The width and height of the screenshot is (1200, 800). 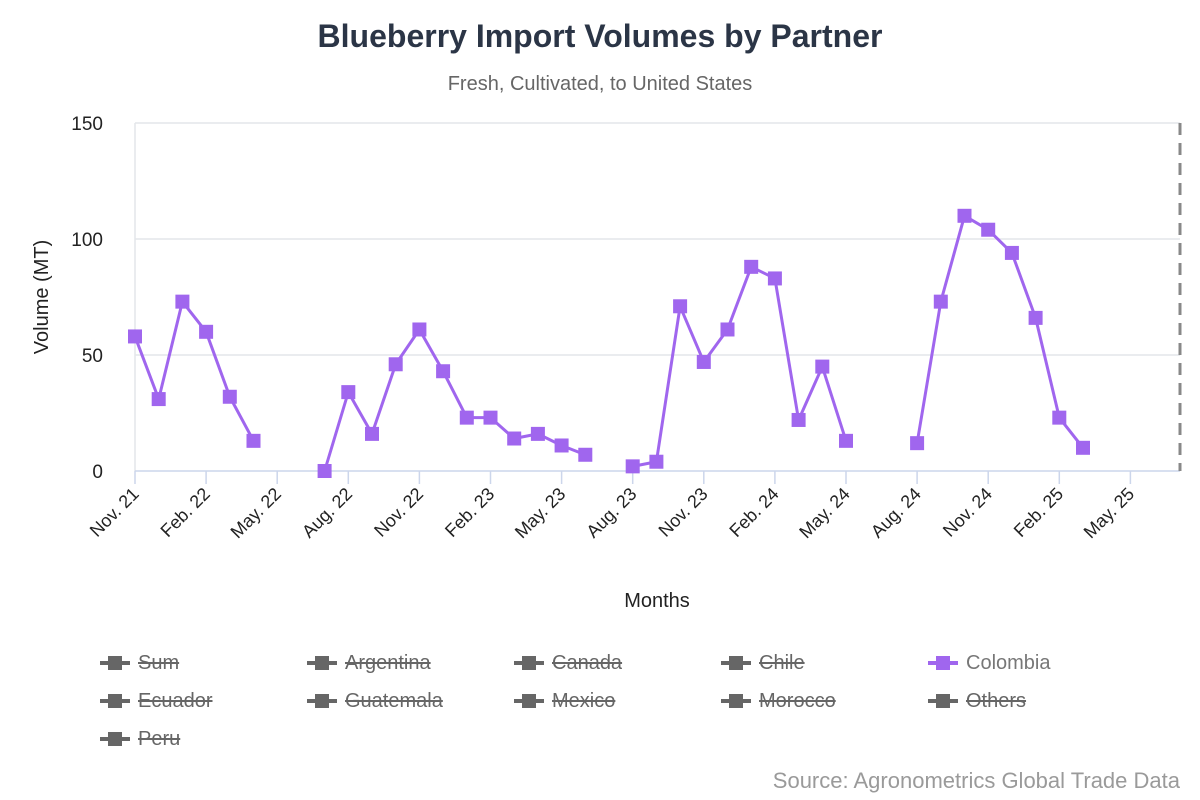 I want to click on source-credit: Source: Agronometrics Global Trade Data, so click(x=976, y=780).